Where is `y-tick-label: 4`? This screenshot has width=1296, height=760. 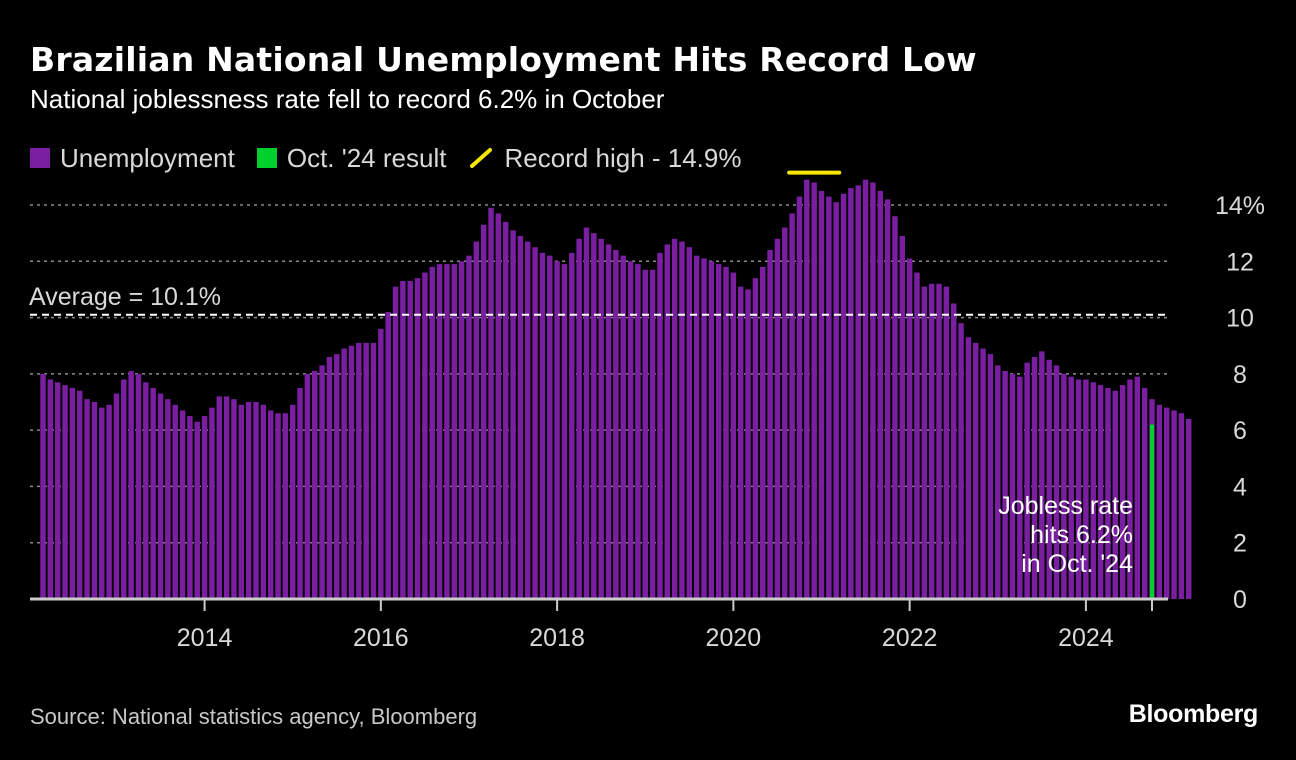 y-tick-label: 4 is located at coordinates (1240, 487).